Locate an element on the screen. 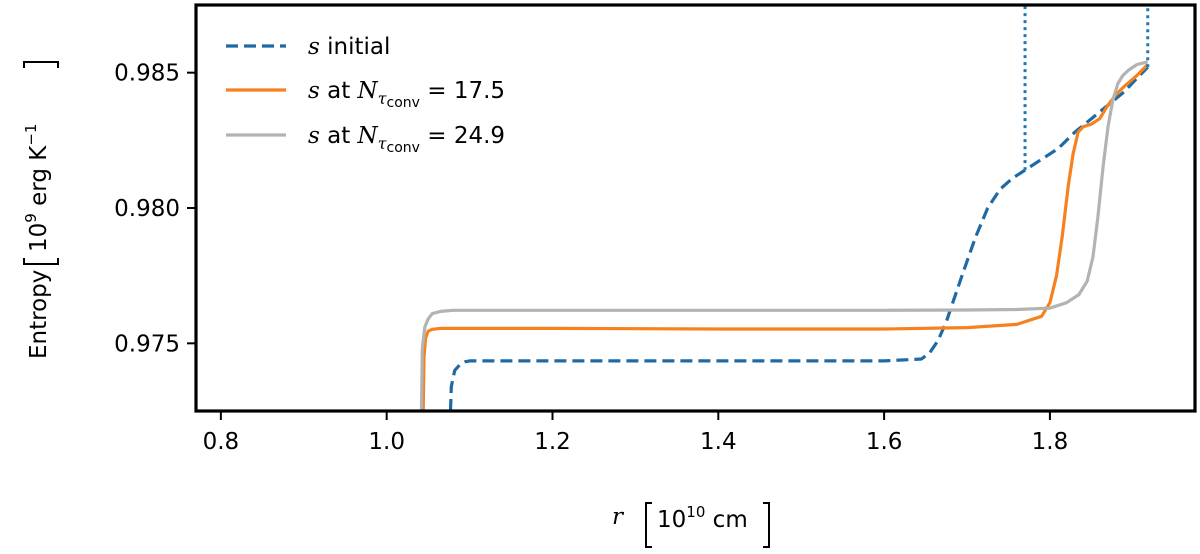 Image resolution: width=1200 pixels, height=554 pixels. x-tick-label: 1.0 is located at coordinates (386, 442).